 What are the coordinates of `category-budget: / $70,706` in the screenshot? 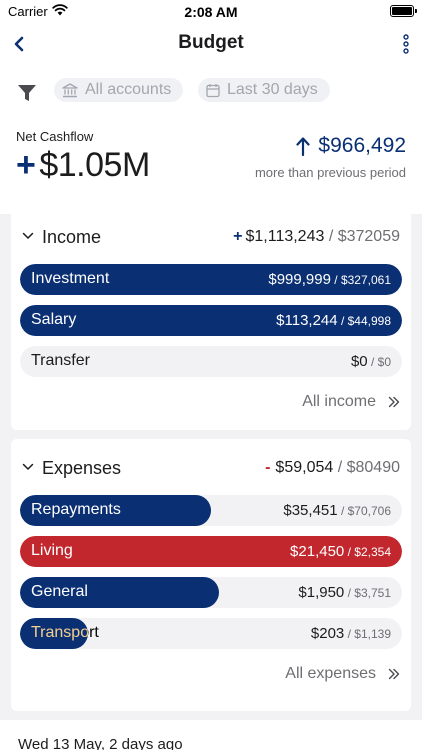 It's located at (364, 511).